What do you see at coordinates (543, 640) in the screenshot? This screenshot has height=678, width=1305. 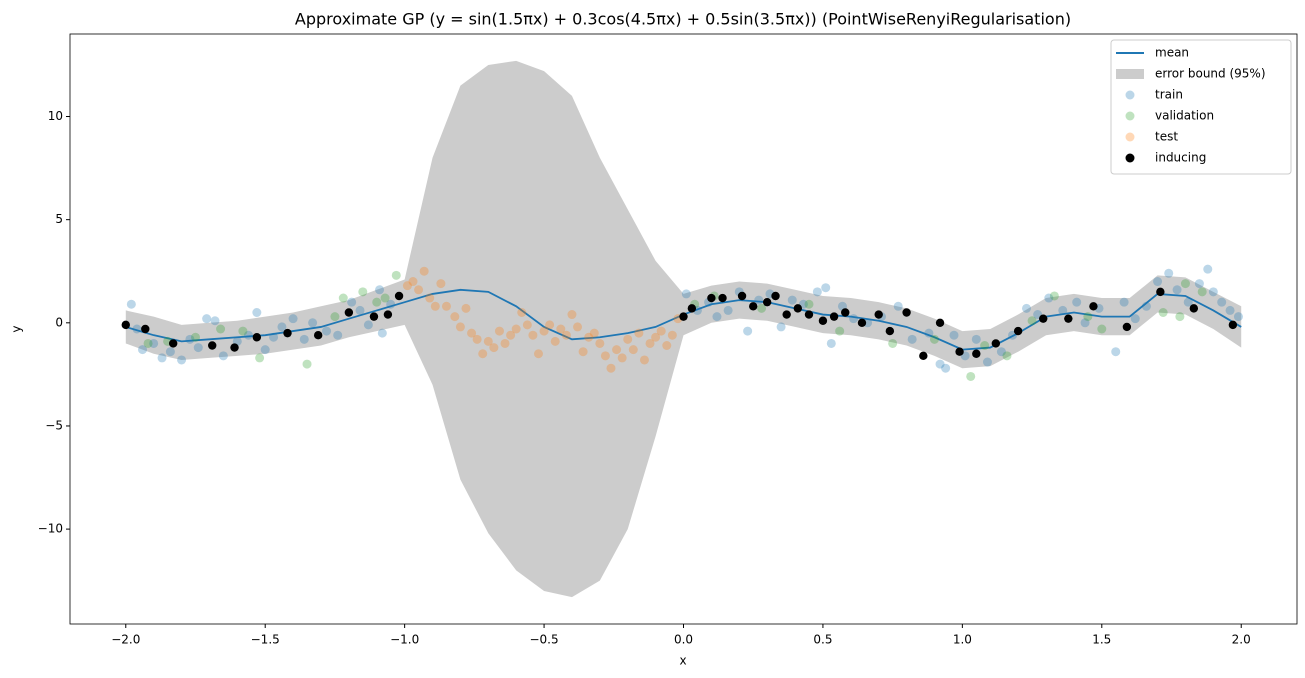 I see `x-tick-label: −0.5` at bounding box center [543, 640].